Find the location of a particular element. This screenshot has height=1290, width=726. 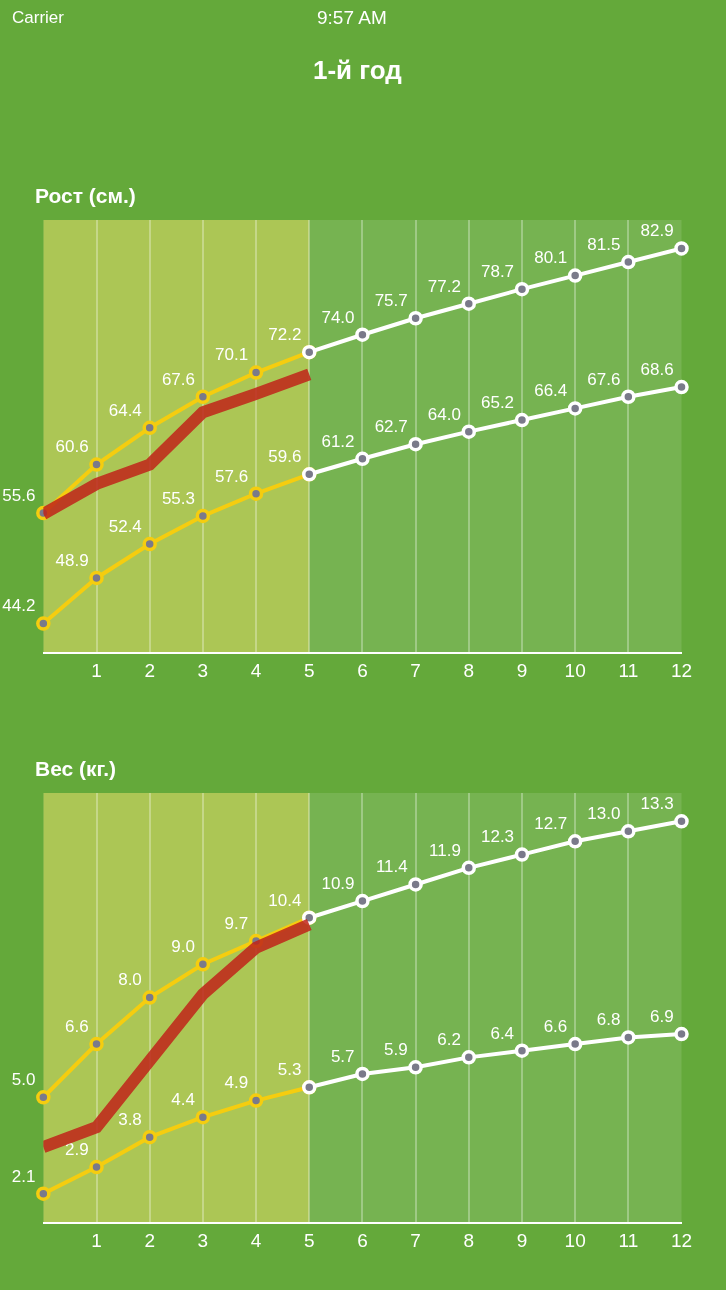

text: Carrier is located at coordinates (38, 17).